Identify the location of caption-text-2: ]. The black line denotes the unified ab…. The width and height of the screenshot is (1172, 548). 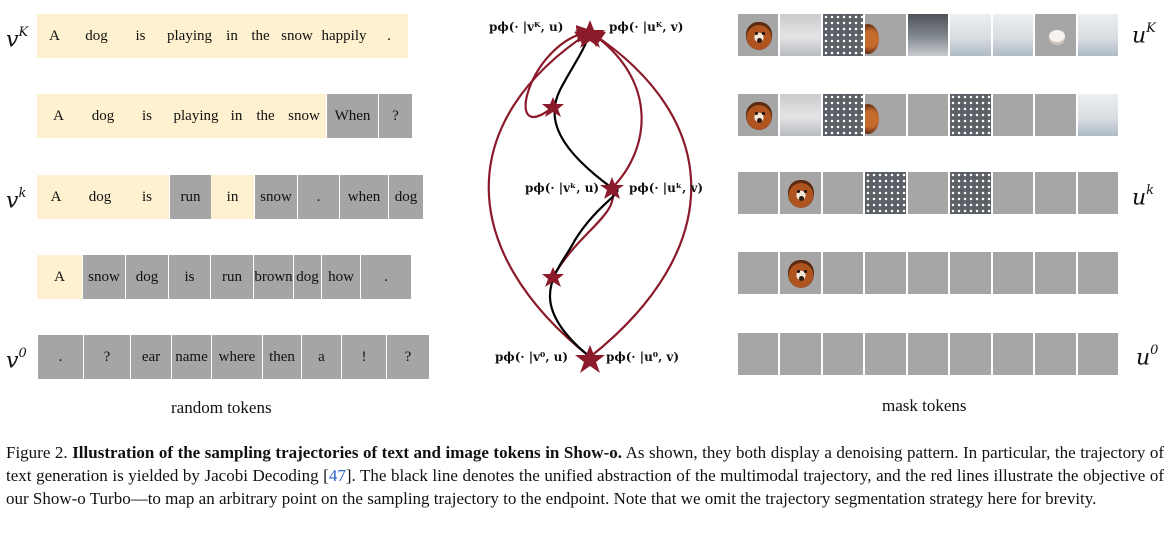
(585, 487).